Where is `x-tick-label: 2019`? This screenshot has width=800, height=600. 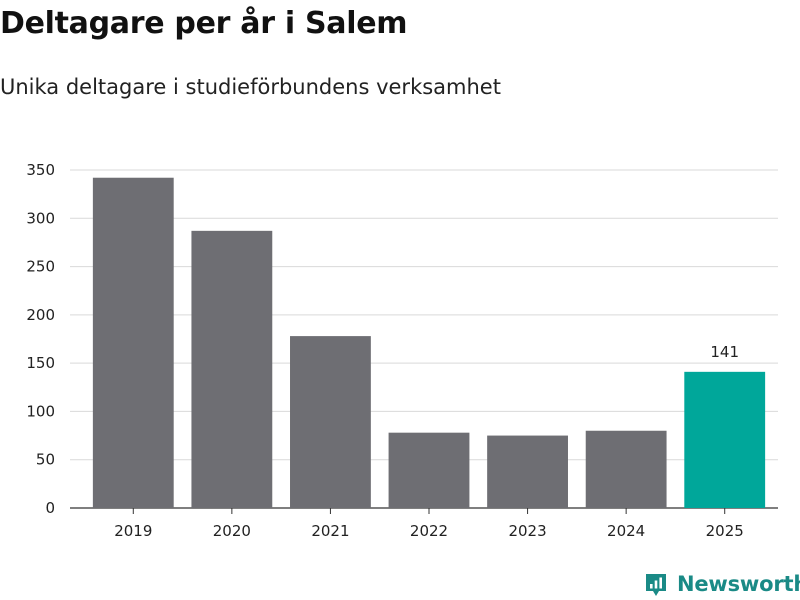 x-tick-label: 2019 is located at coordinates (133, 531).